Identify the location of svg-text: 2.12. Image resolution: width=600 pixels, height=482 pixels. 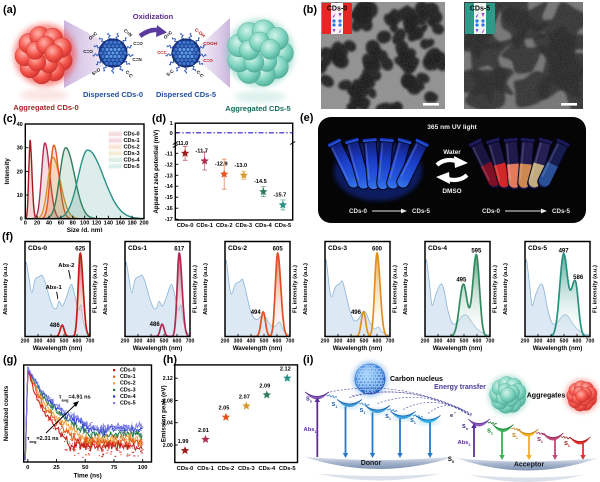
(285, 370).